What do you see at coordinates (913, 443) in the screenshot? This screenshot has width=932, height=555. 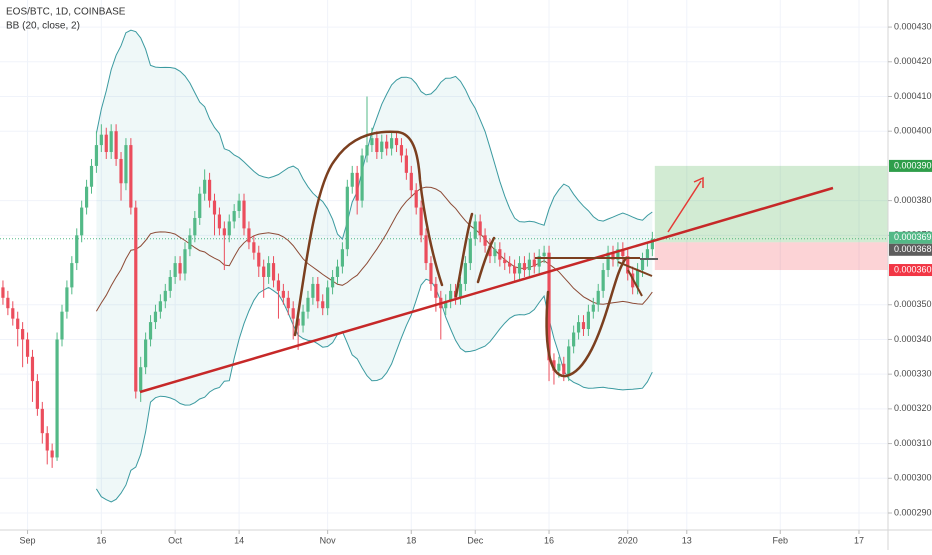 I see `y-tick-label: 0.000310` at bounding box center [913, 443].